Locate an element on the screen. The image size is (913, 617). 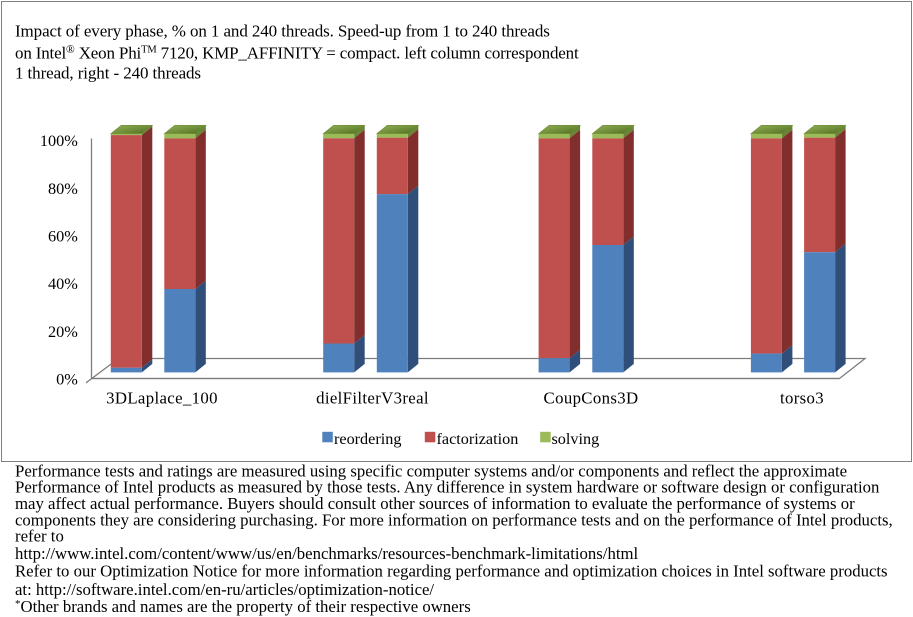
svg-text: 1 thread, right - 240 threads is located at coordinates (108, 73).